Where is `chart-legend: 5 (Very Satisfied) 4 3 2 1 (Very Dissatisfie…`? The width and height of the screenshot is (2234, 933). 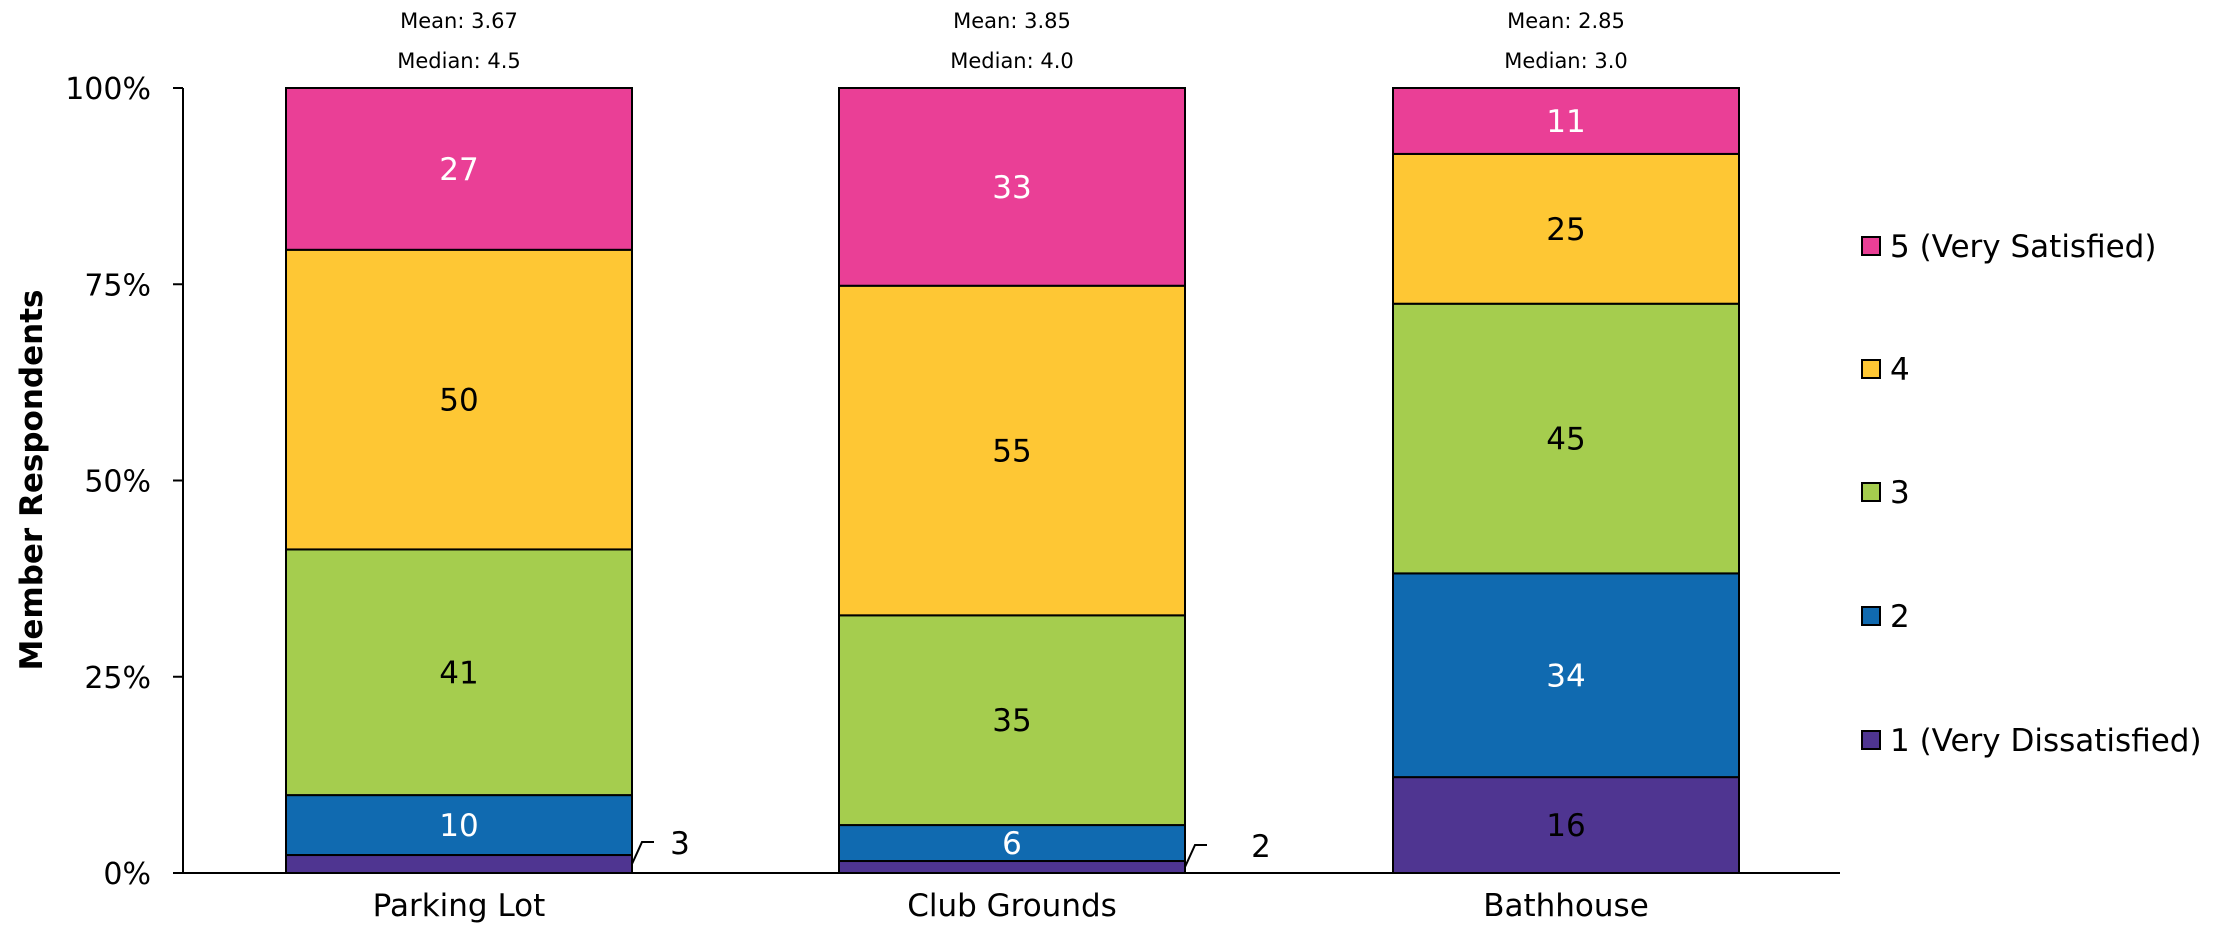 chart-legend: 5 (Very Satisfied) 4 3 2 1 (Very Dissatisfie… is located at coordinates (2031, 494).